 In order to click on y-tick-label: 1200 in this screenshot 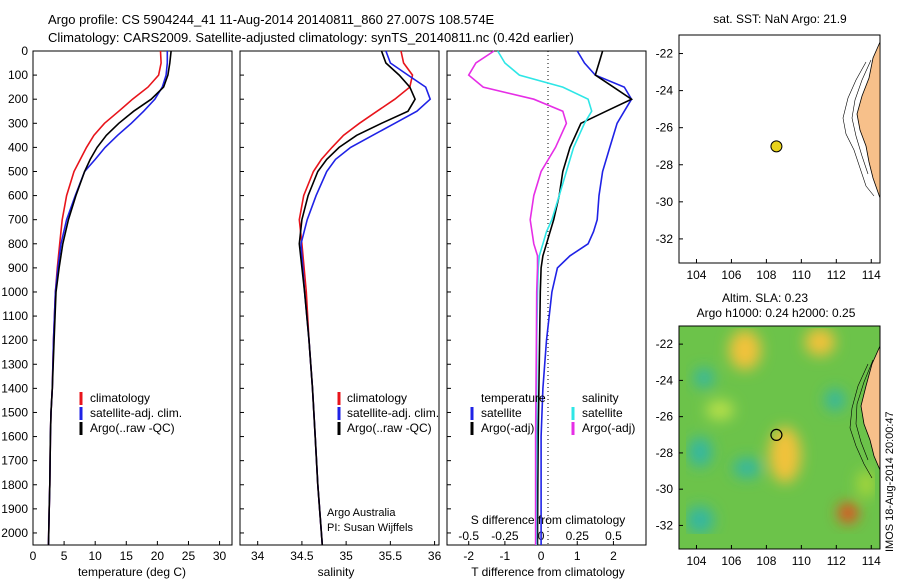, I will do `click(14, 340)`.